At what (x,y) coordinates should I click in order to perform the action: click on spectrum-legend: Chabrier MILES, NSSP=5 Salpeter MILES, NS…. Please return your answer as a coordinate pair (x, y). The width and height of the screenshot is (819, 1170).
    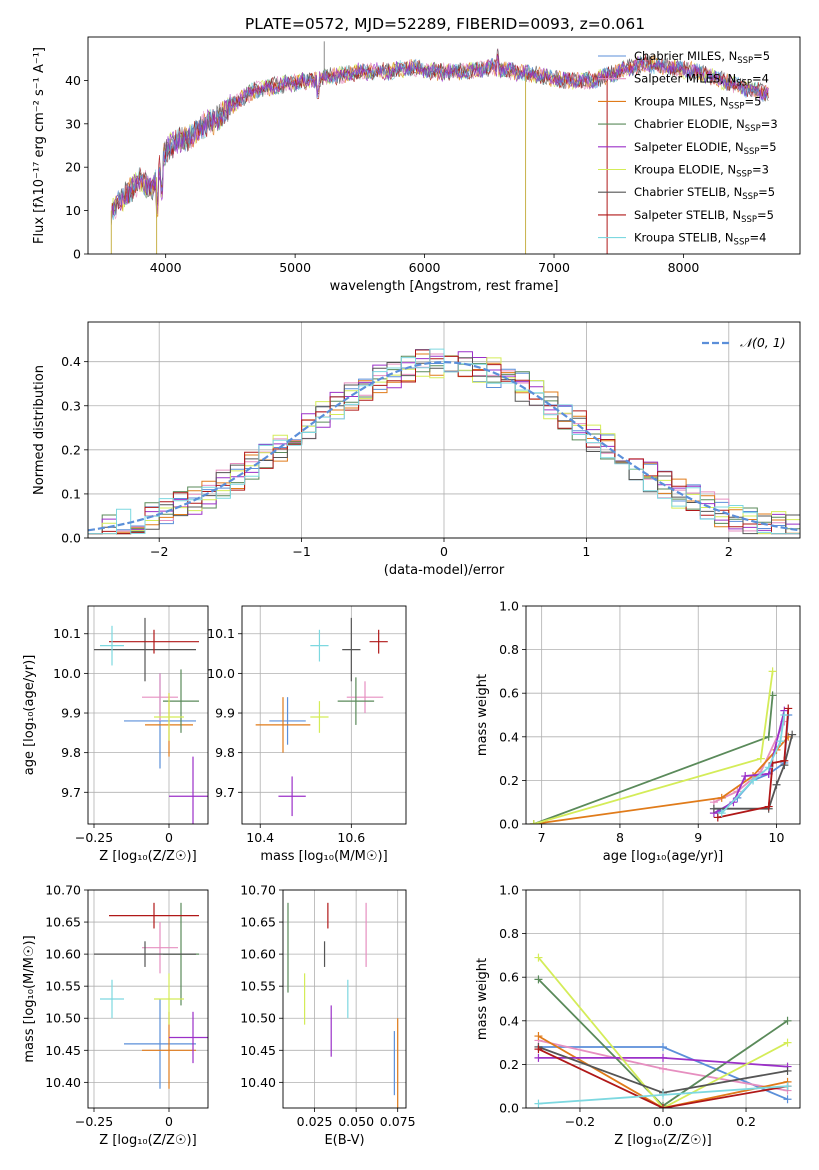
    Looking at the image, I should click on (688, 148).